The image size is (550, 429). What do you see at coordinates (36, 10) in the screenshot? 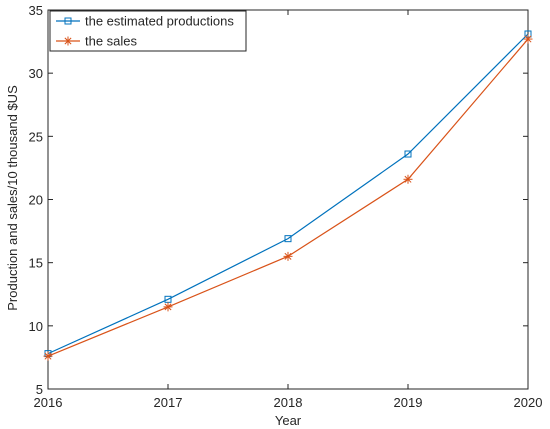
I see `y-tick-label: 35` at bounding box center [36, 10].